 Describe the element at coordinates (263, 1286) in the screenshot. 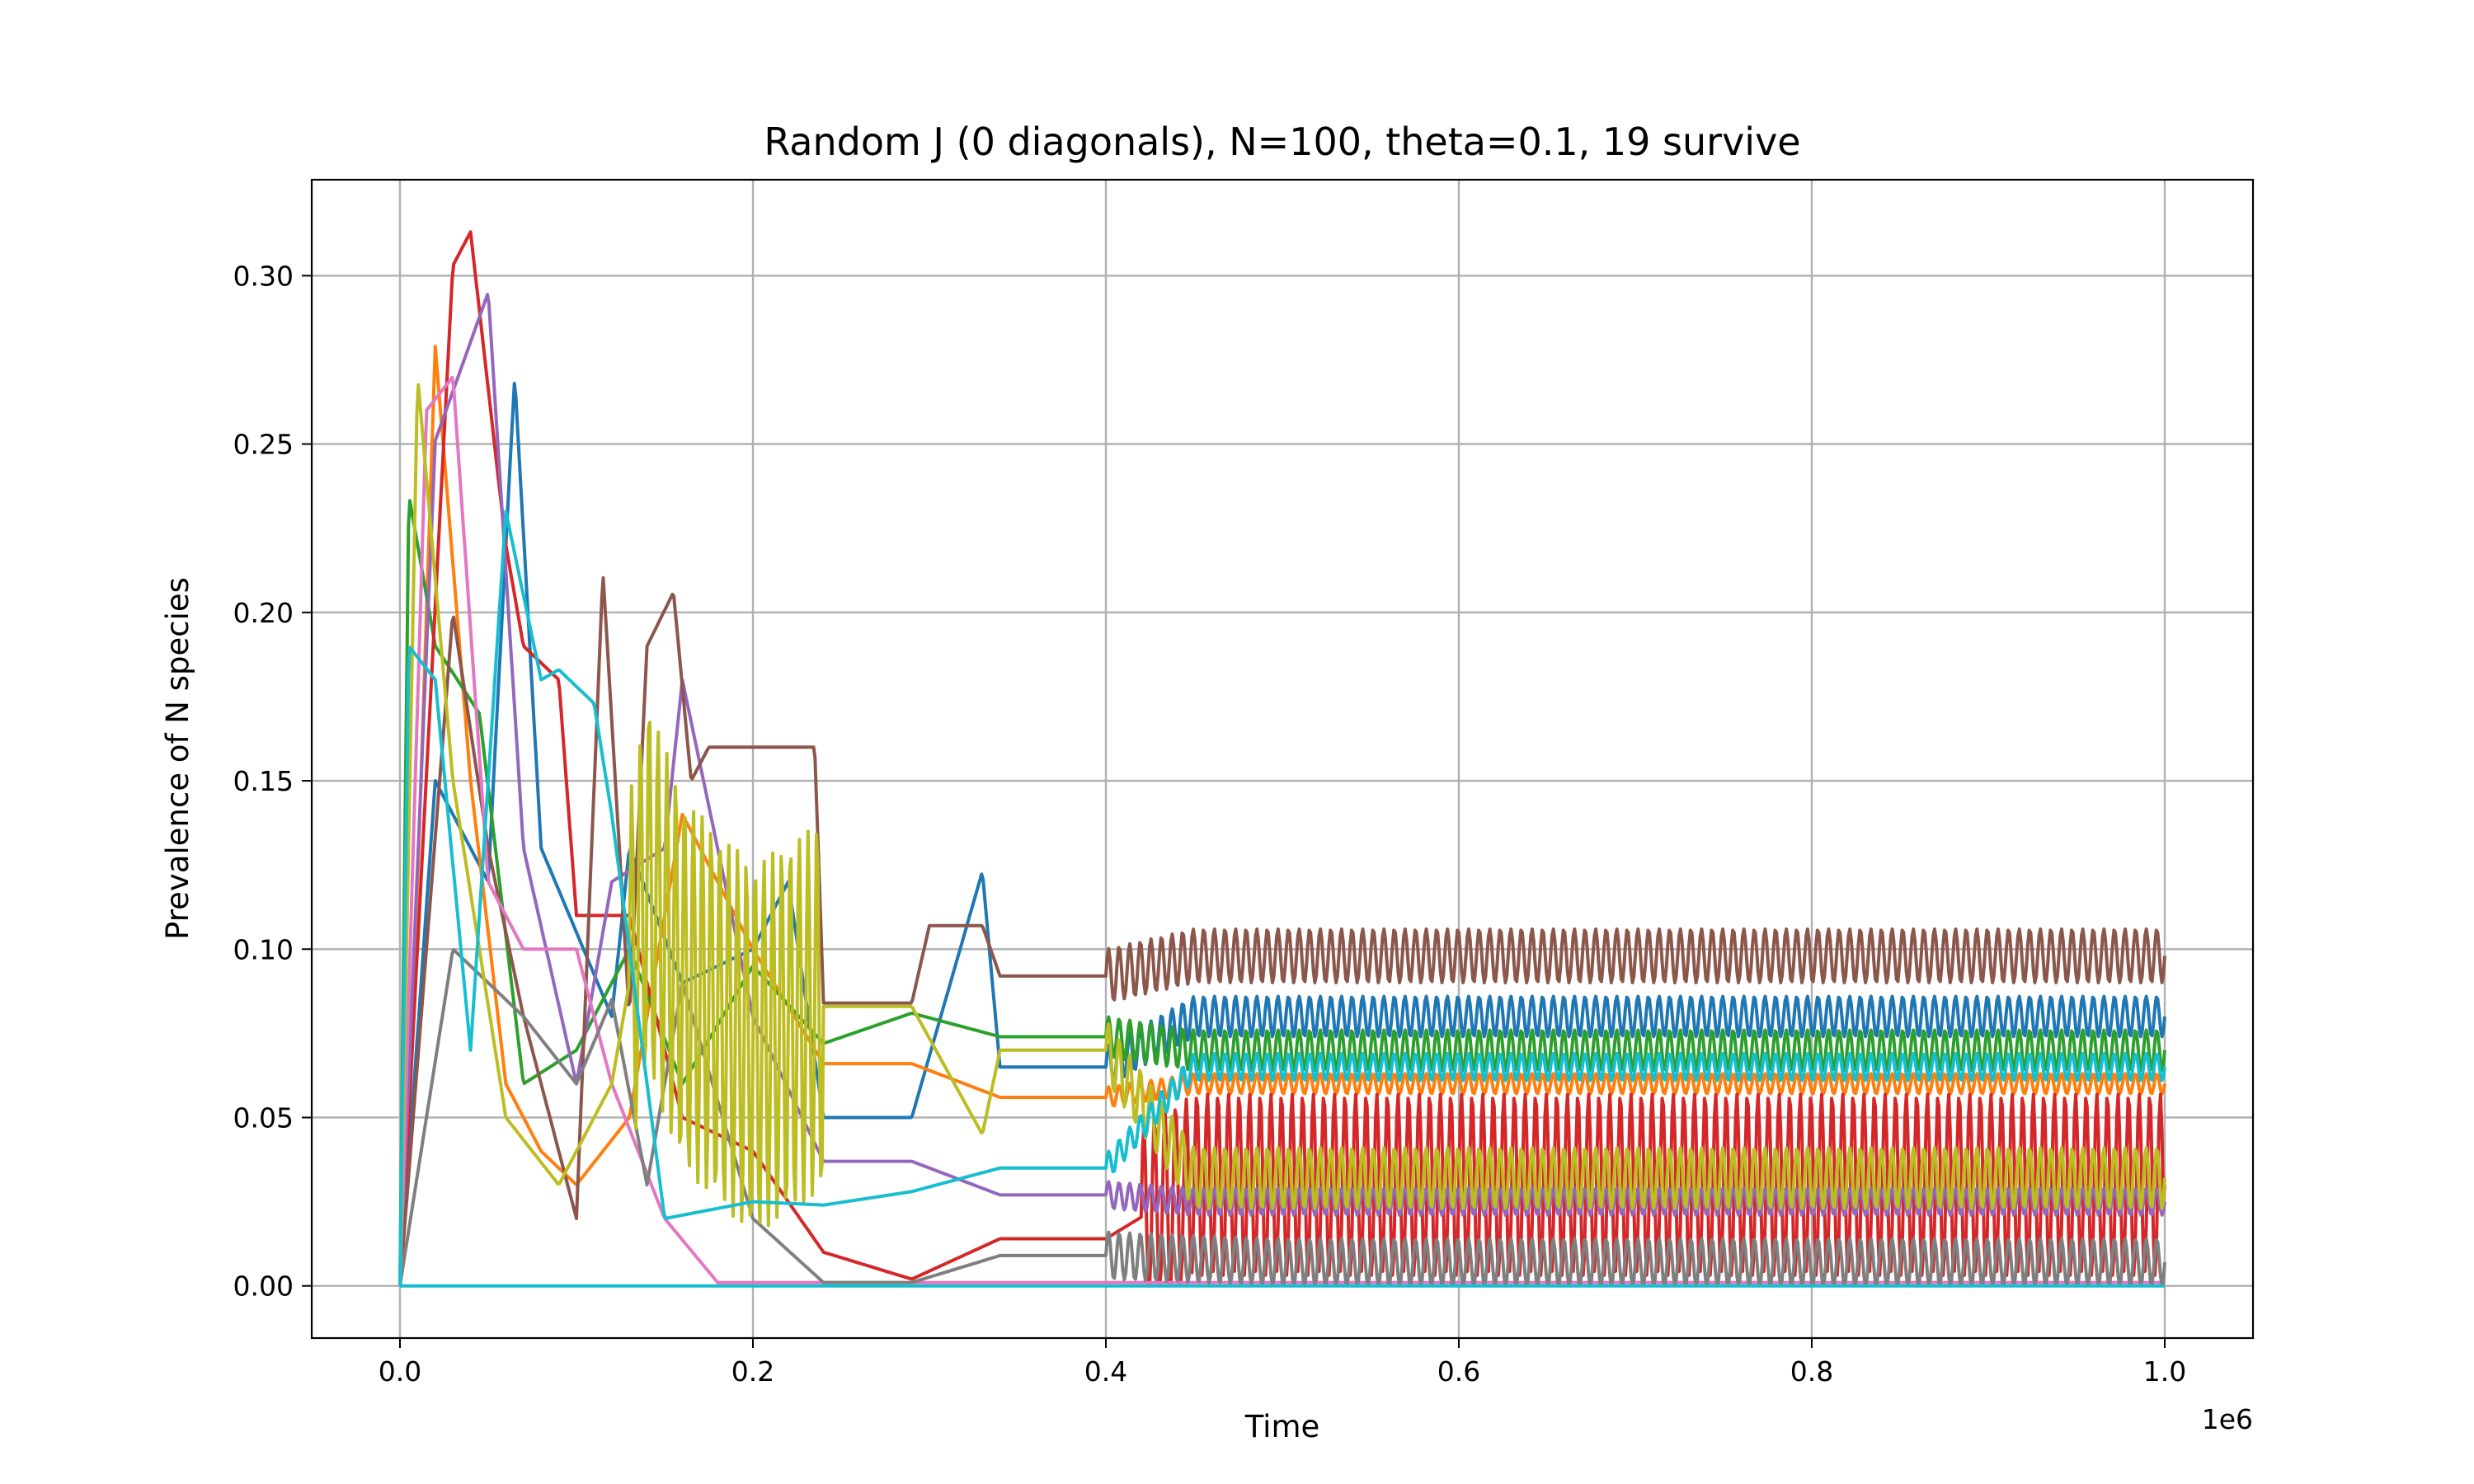

I see `y-tick-label: 0.00` at that location.